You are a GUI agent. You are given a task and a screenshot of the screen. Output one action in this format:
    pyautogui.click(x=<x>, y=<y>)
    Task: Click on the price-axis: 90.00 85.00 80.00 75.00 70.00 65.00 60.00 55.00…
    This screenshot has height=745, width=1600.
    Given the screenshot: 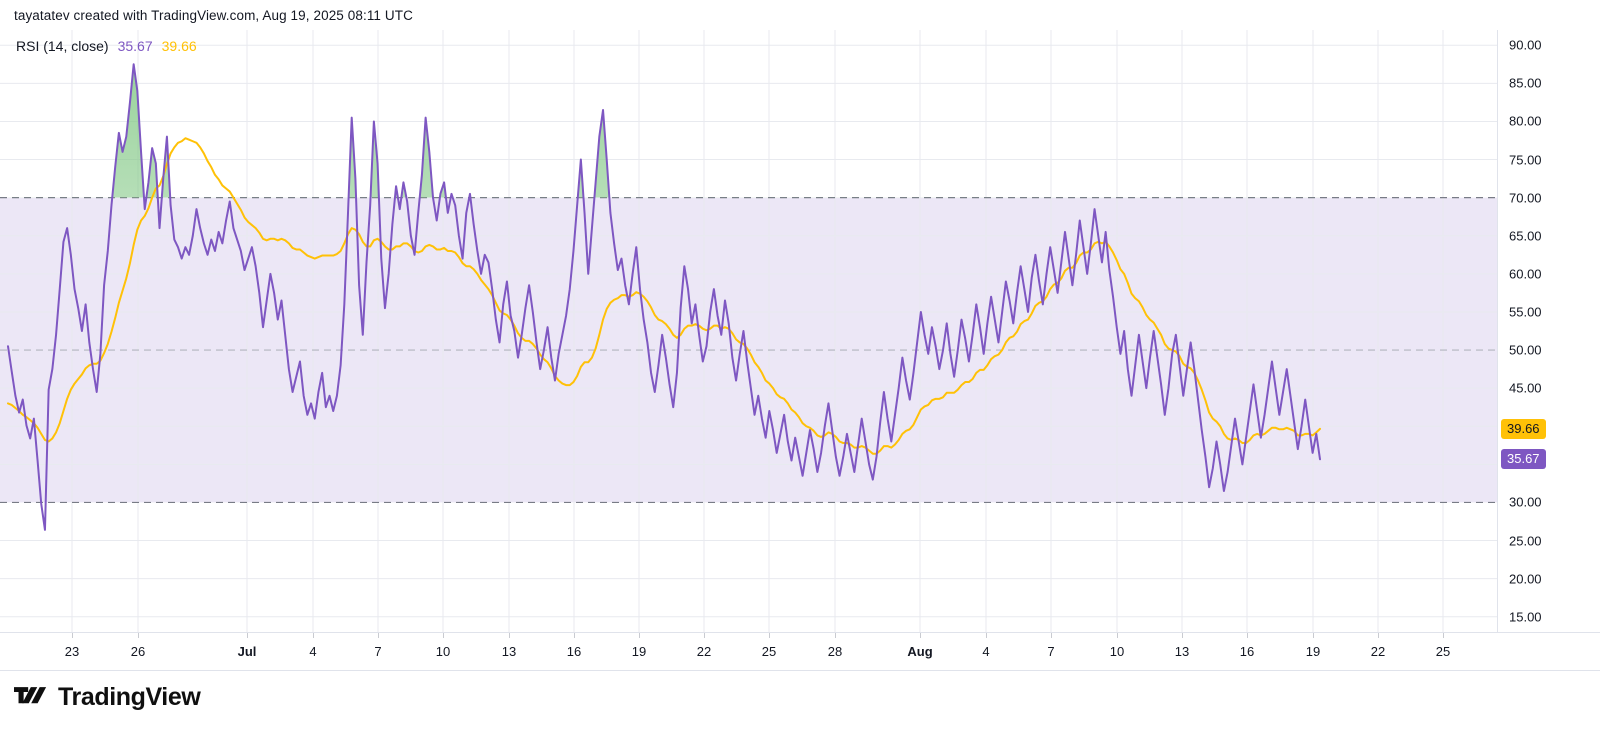 What is the action you would take?
    pyautogui.click(x=1548, y=350)
    